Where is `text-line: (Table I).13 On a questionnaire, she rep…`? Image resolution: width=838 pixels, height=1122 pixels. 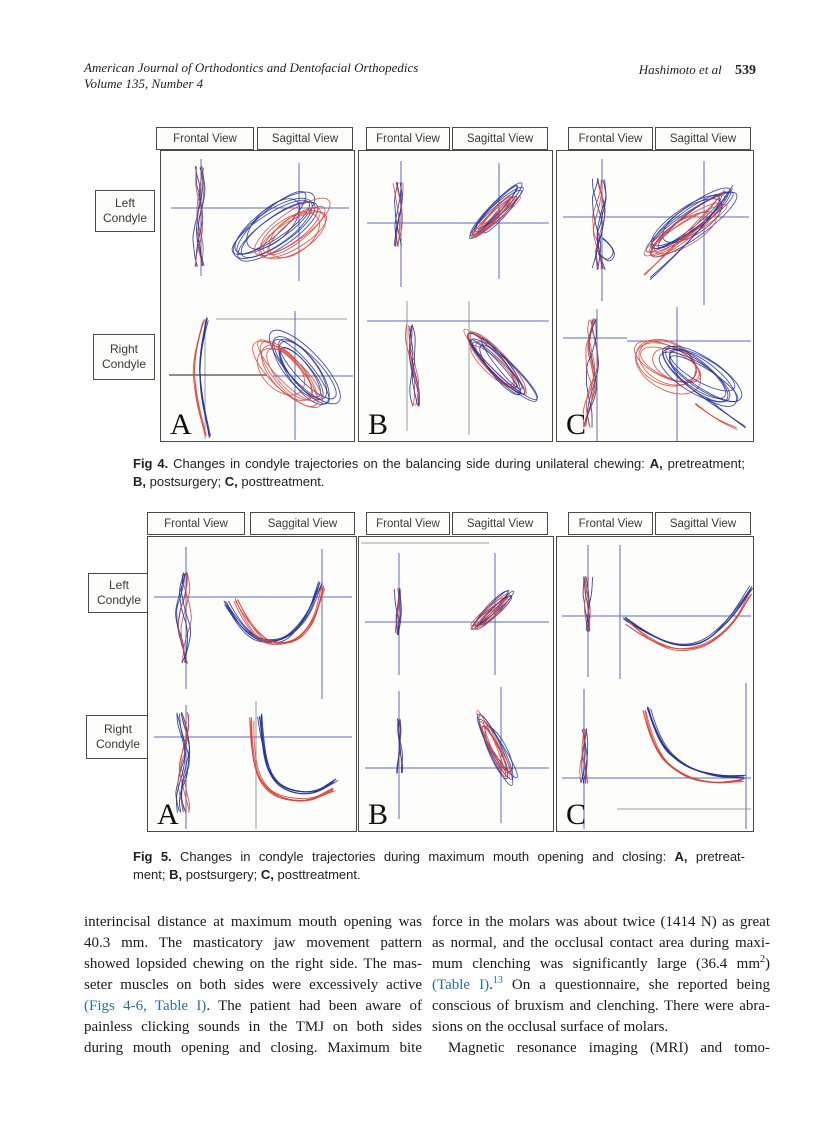
text-line: (Table I).13 On a questionnaire, she rep… is located at coordinates (601, 985).